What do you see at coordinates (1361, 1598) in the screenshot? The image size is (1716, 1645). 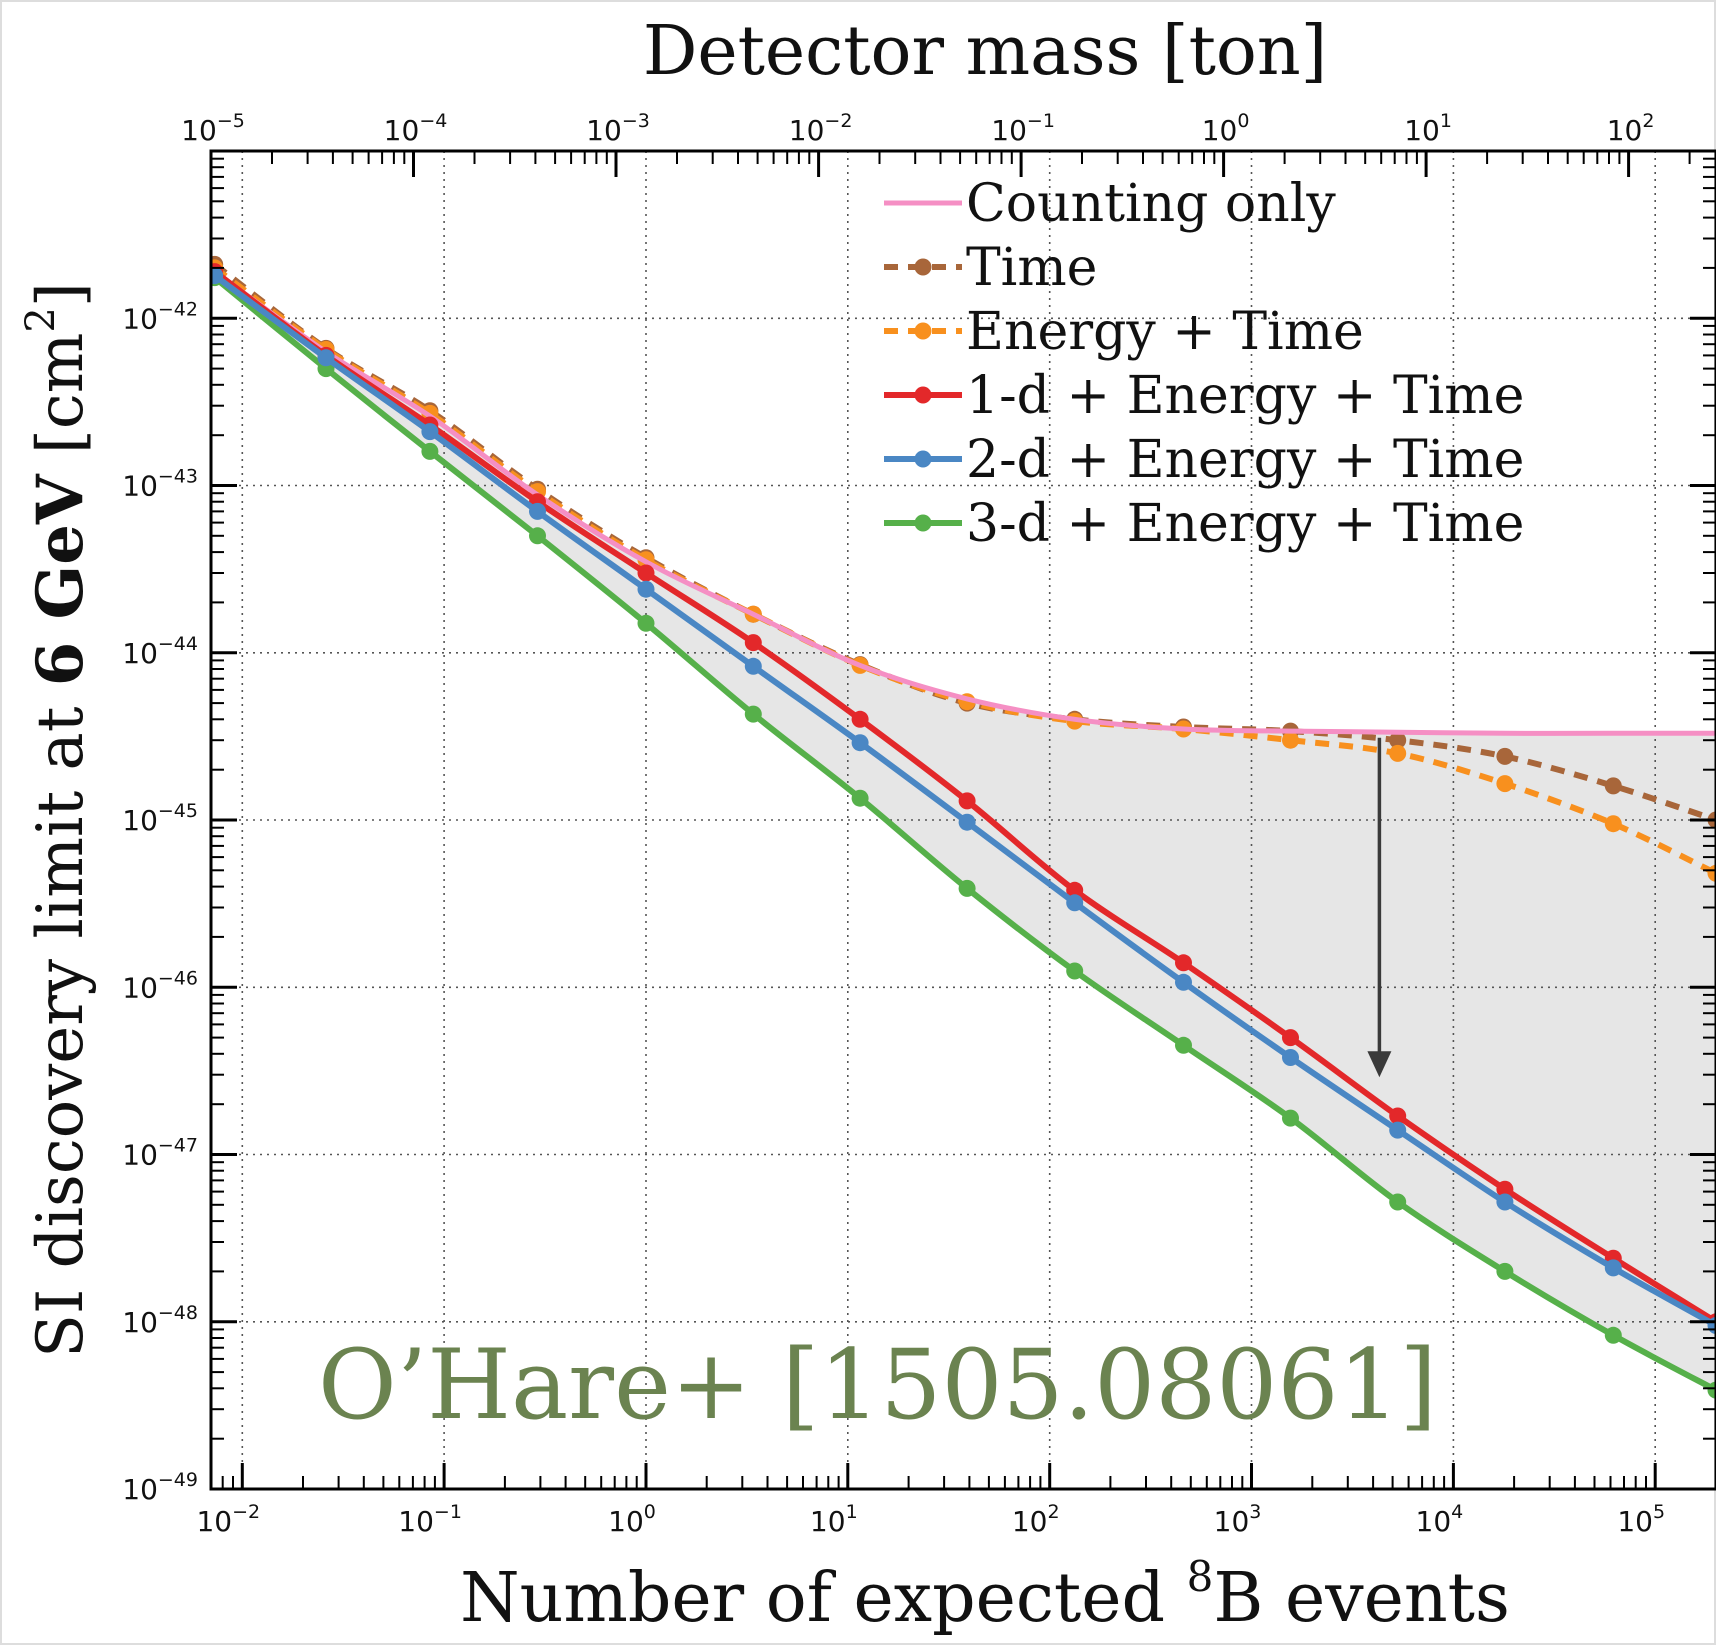 I see `x-axis-title-post: B events` at bounding box center [1361, 1598].